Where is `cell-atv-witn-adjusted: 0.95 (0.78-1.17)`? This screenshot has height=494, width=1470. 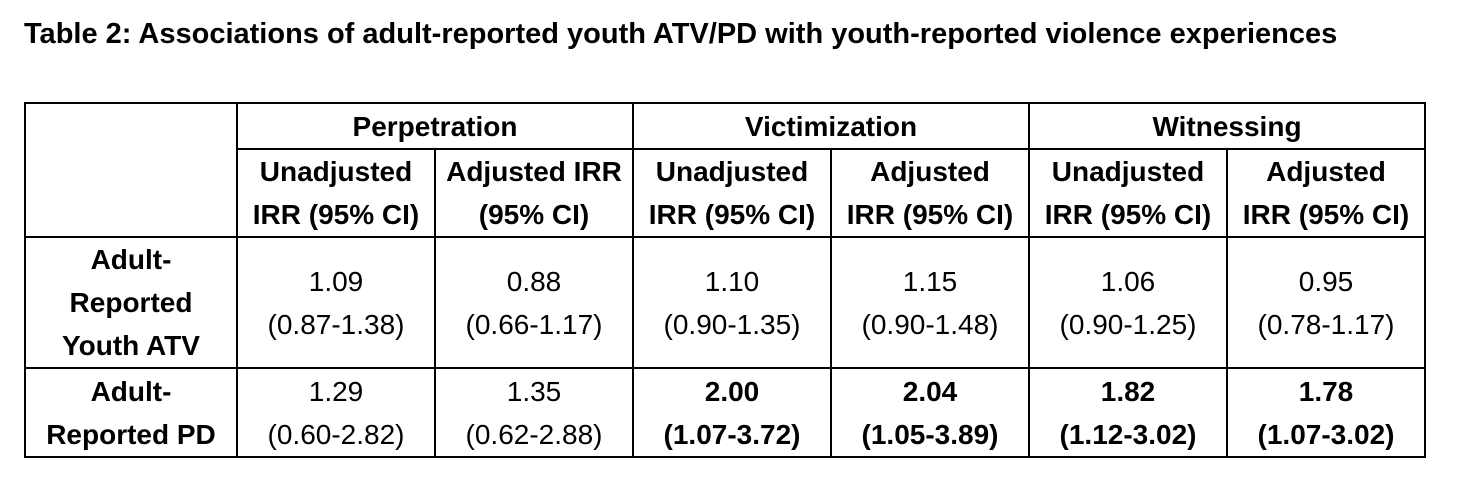 cell-atv-witn-adjusted: 0.95 (0.78-1.17) is located at coordinates (1326, 302).